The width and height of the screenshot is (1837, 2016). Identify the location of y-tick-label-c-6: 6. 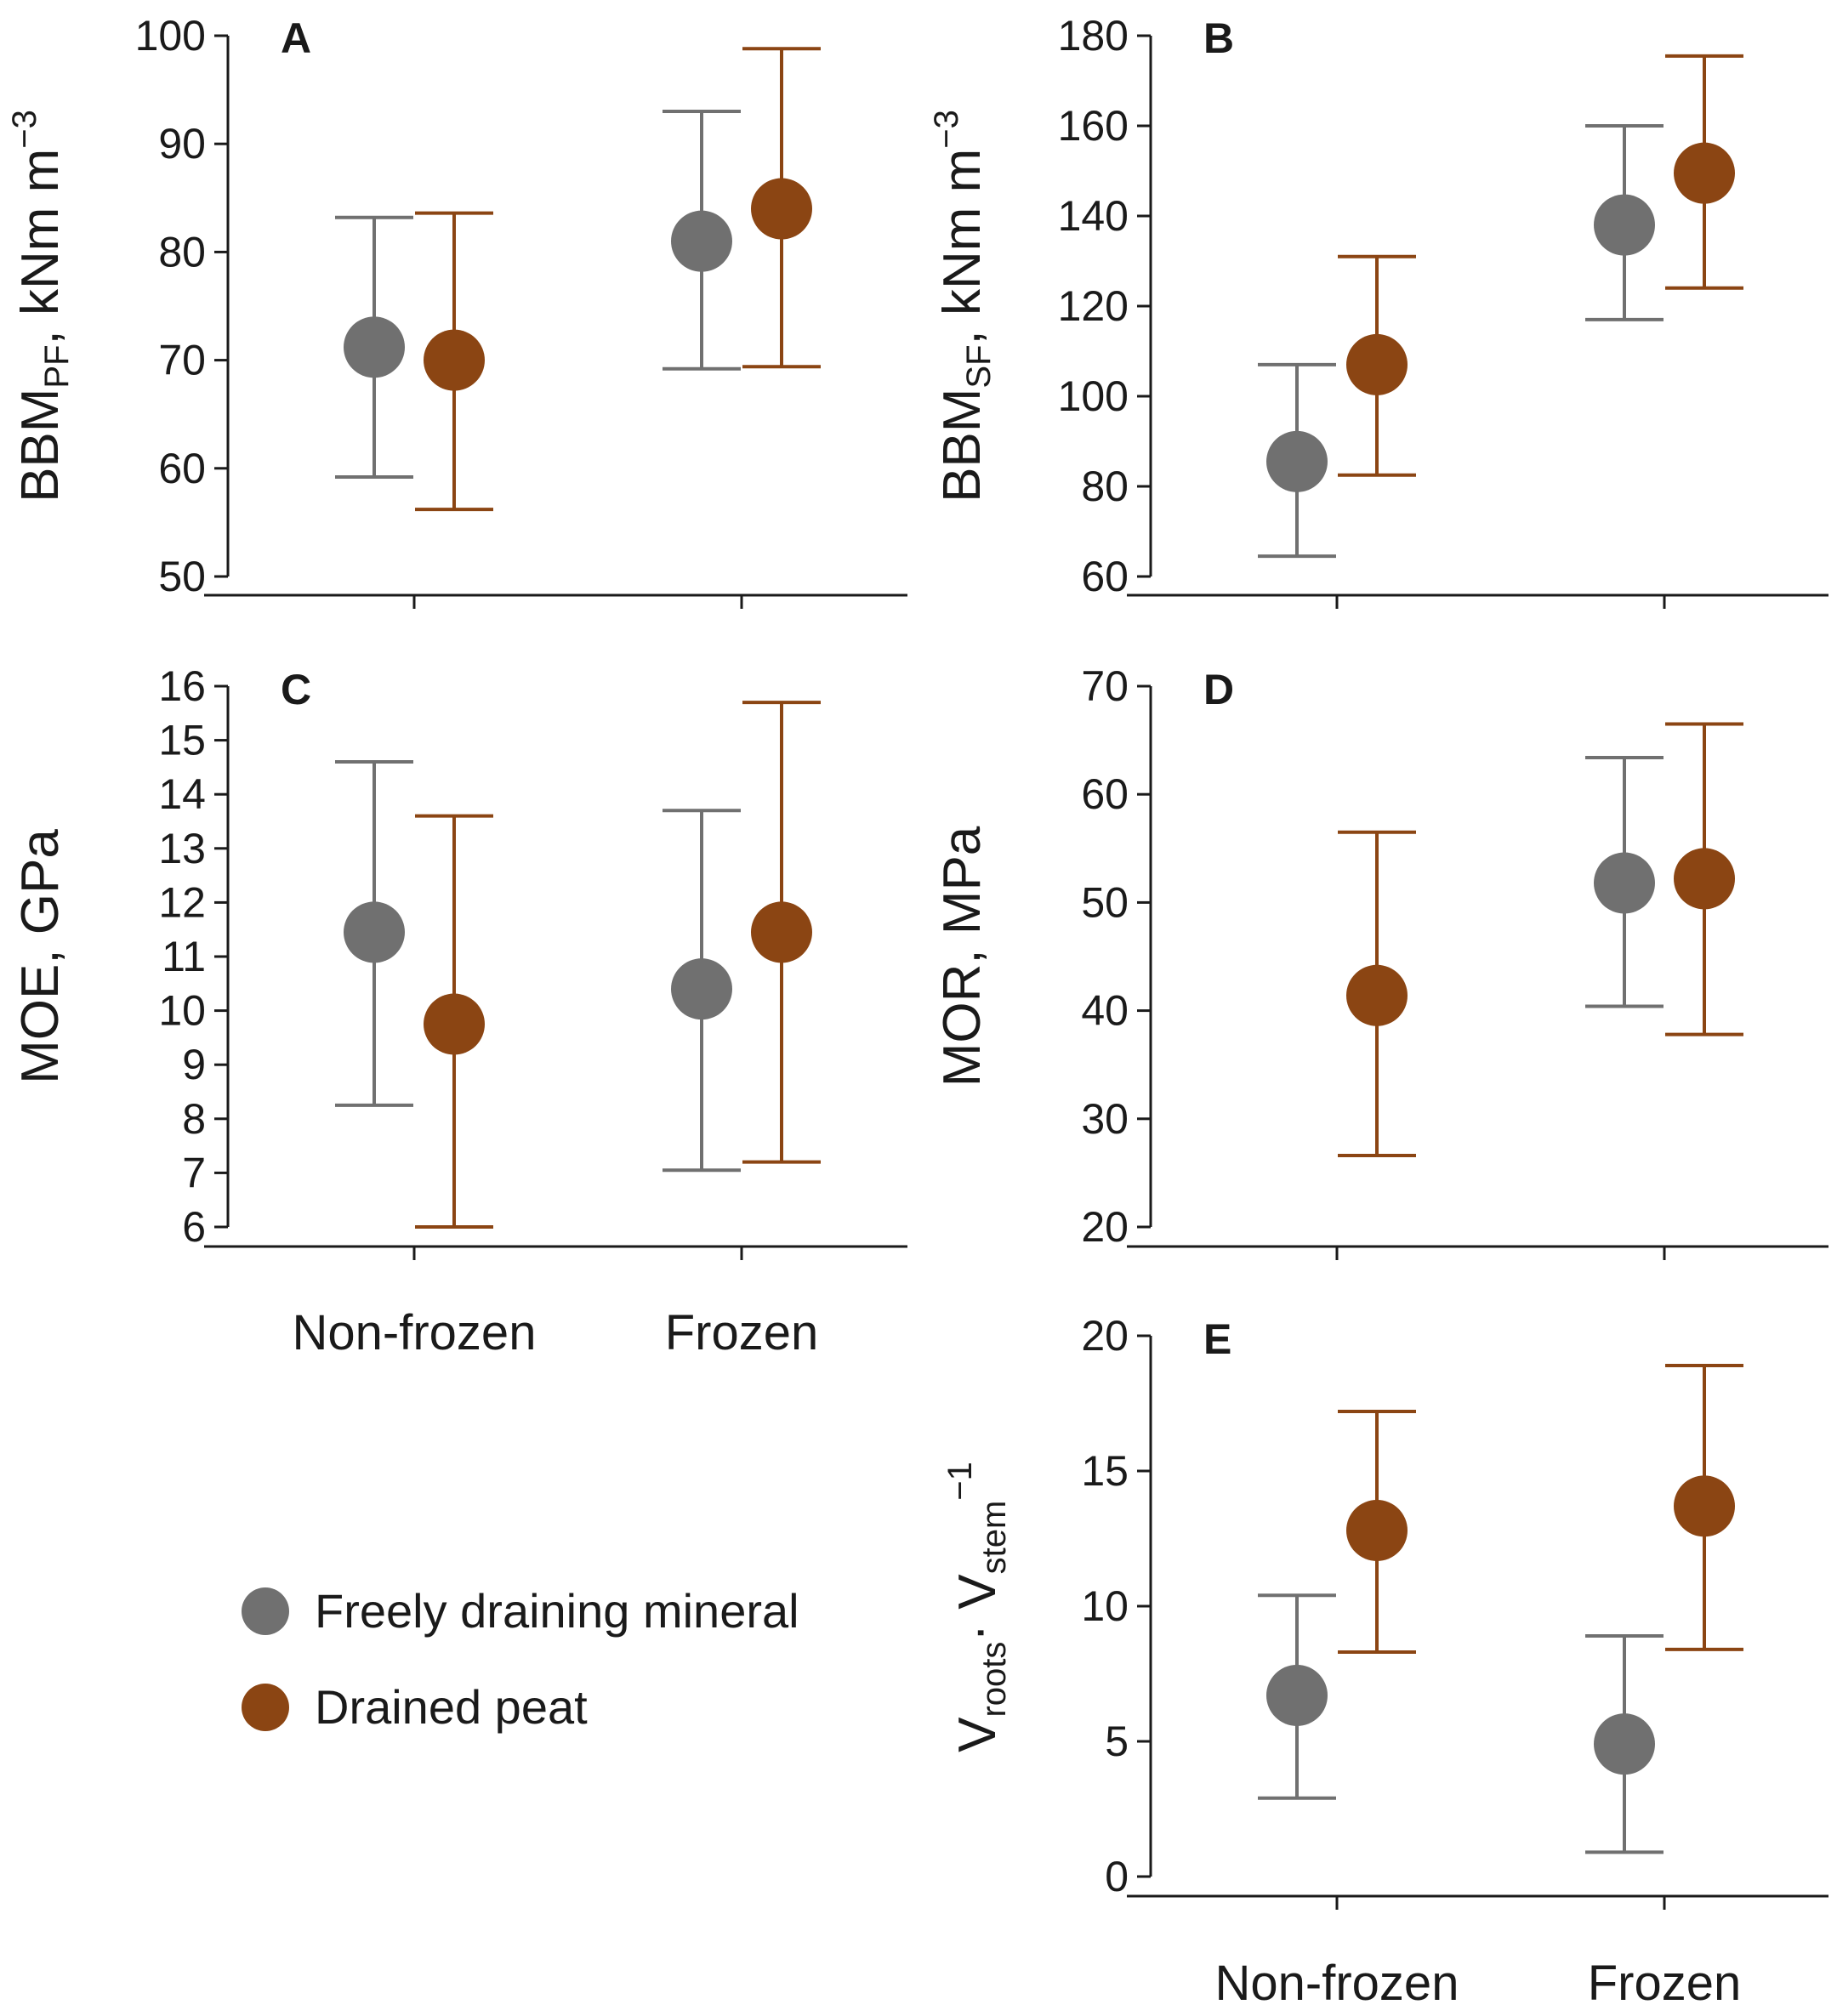
(194, 1227).